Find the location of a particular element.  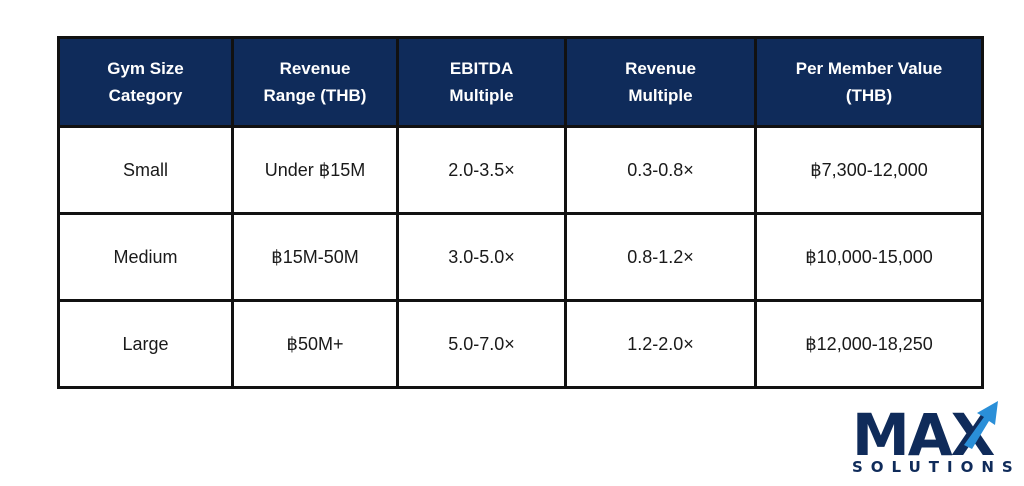

cell-revenue-multiple: 0.8-1.2× is located at coordinates (660, 257).